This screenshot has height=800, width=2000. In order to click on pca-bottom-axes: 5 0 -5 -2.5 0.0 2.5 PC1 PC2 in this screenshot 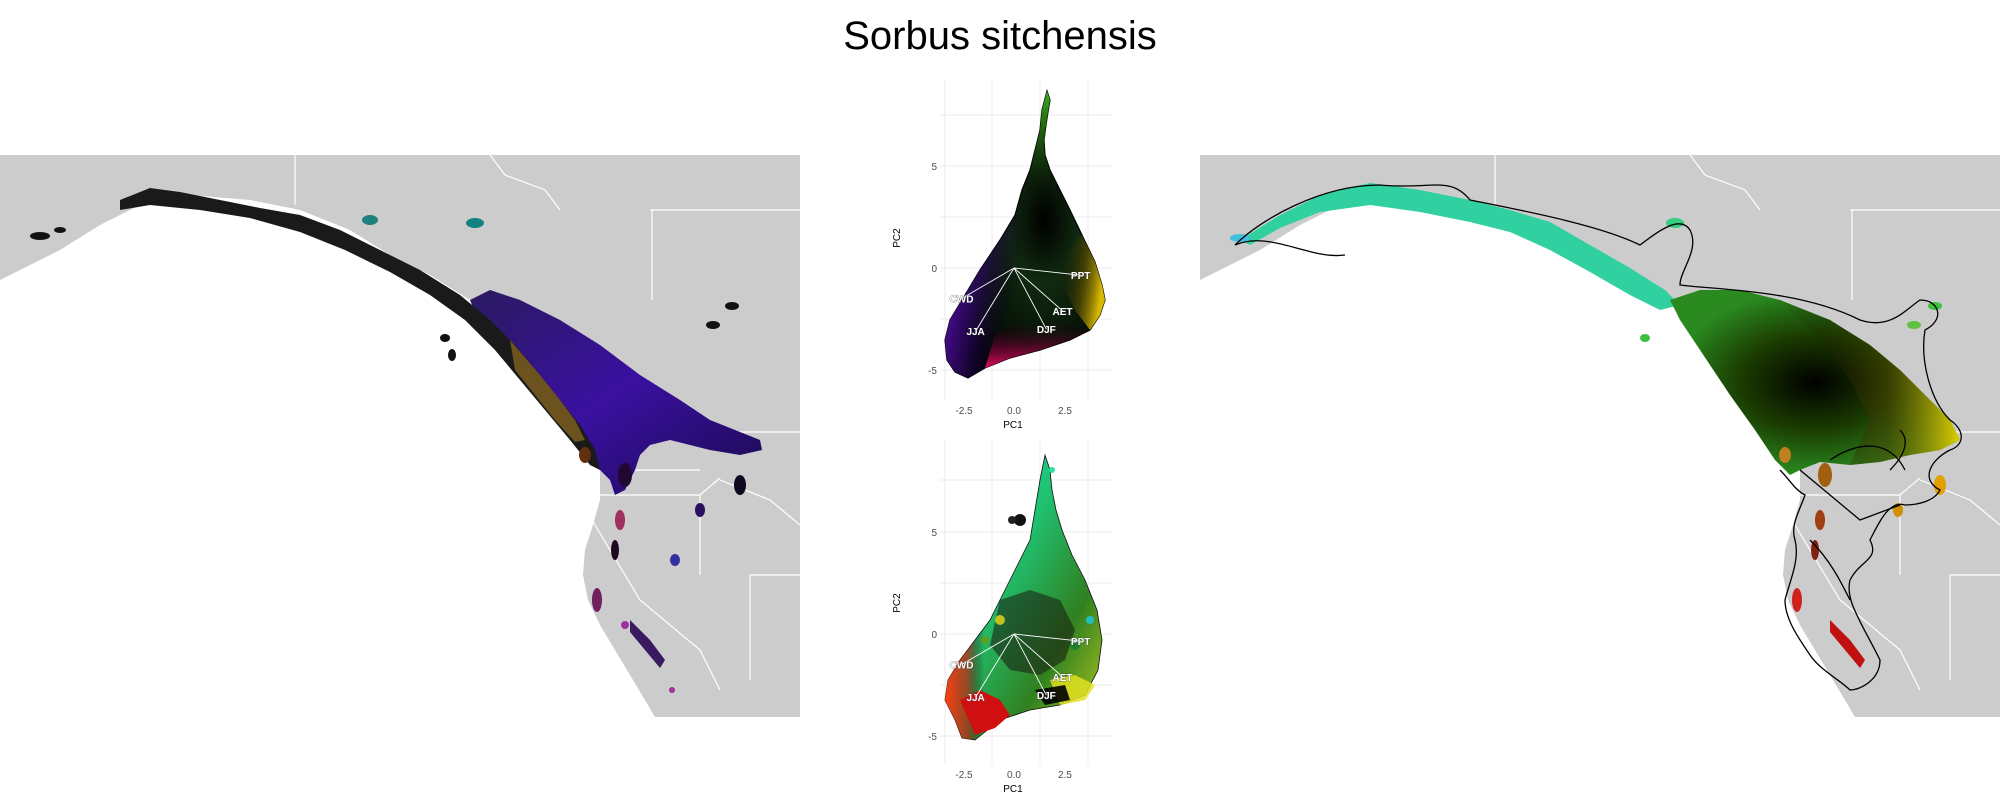, I will do `click(982, 661)`.